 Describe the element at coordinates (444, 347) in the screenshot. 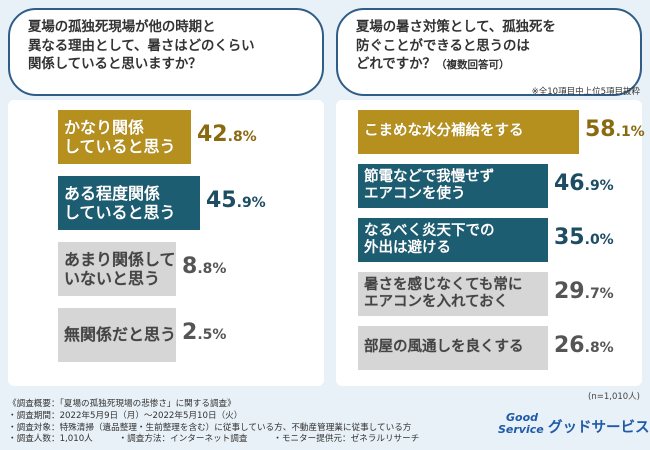

I see `bar-label-line: 部屋の風通しを良くする` at that location.